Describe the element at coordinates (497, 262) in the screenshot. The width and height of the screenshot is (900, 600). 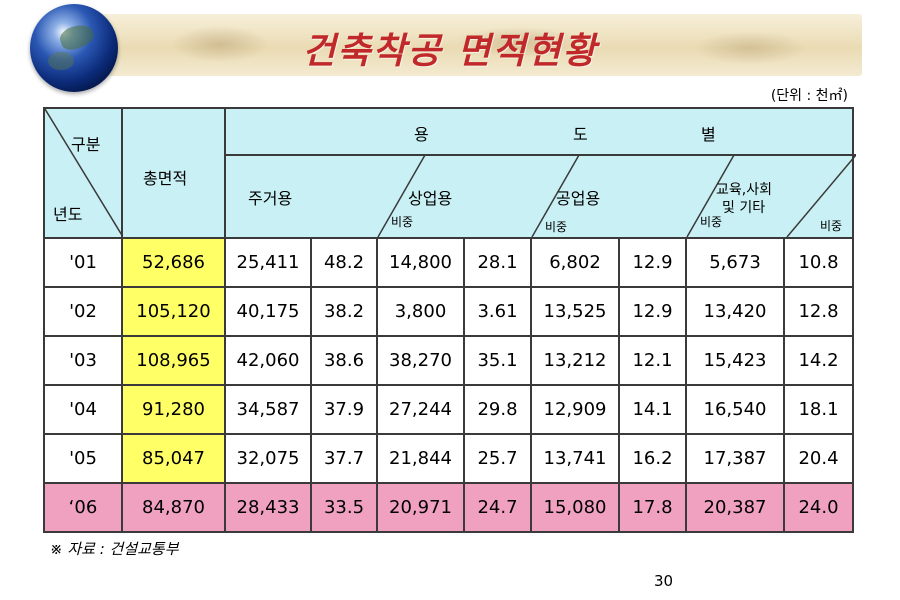
I see `cell-commercial-share: 28.1` at that location.